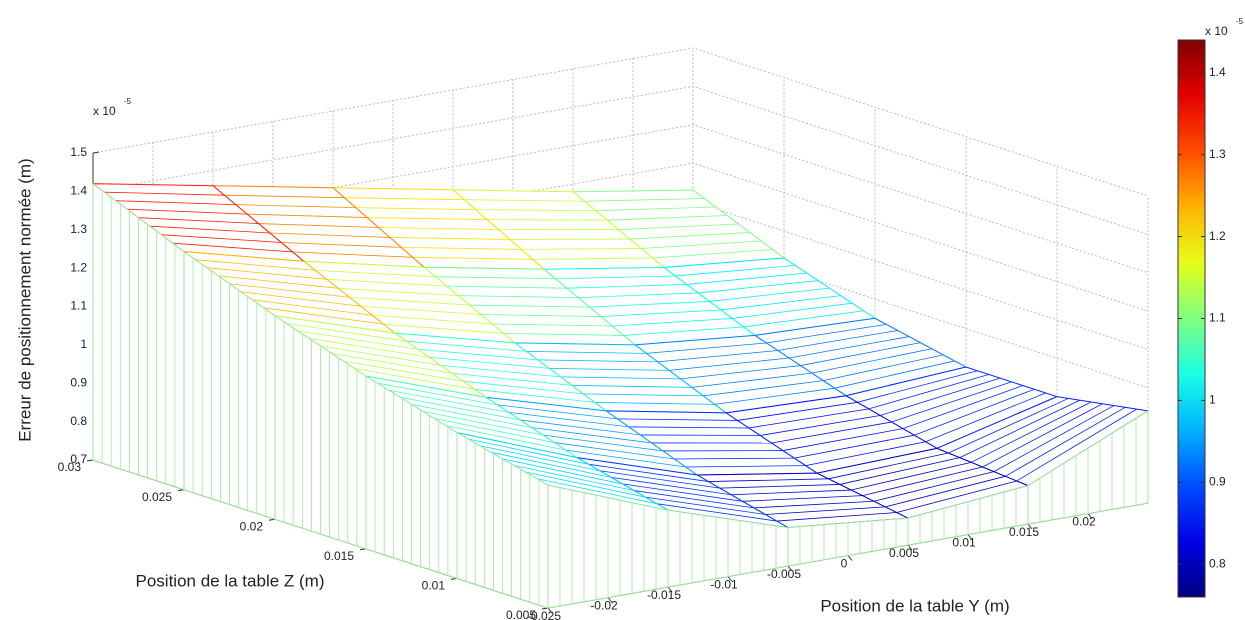 This screenshot has height=620, width=1245. What do you see at coordinates (521, 614) in the screenshot?
I see `y-tick-label: 0.005` at bounding box center [521, 614].